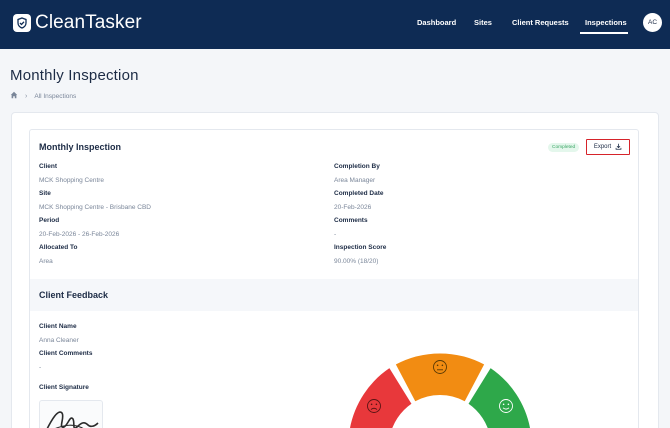 The width and height of the screenshot is (670, 428). Describe the element at coordinates (74, 295) in the screenshot. I see `client-feedback-title: Client Feedback` at that location.